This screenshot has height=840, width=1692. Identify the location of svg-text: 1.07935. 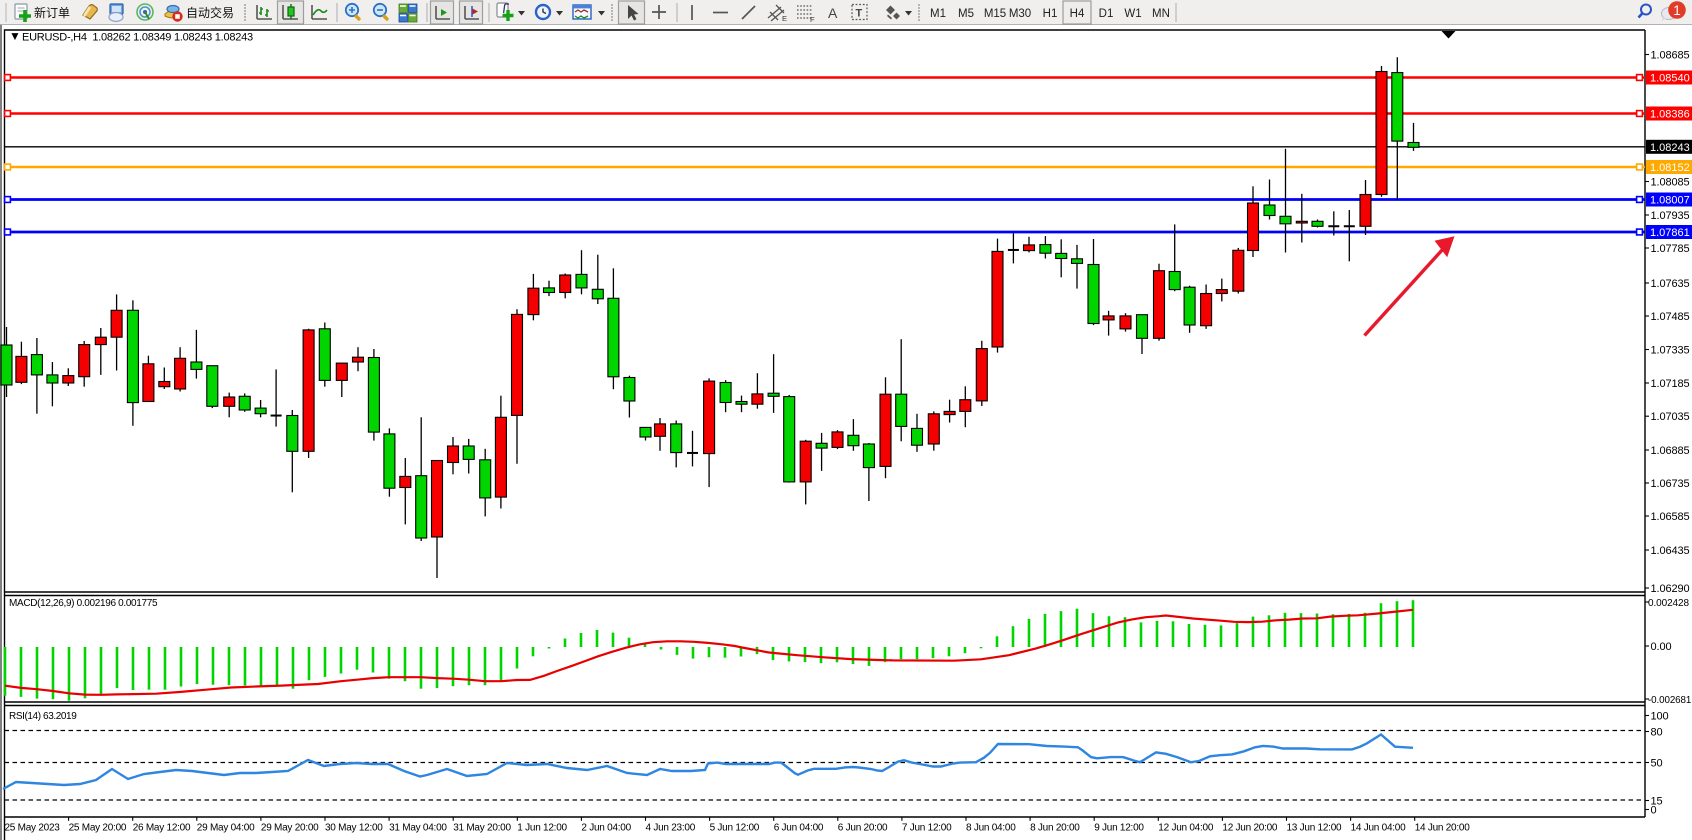
(1670, 216).